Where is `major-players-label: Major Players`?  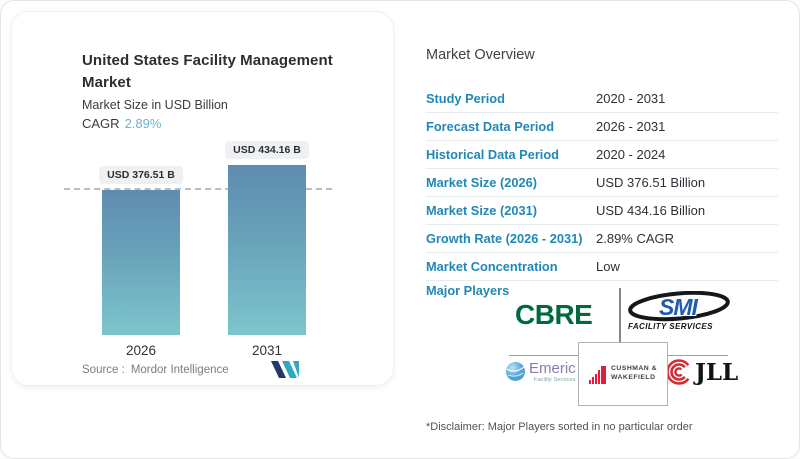
major-players-label: Major Players is located at coordinates (468, 290).